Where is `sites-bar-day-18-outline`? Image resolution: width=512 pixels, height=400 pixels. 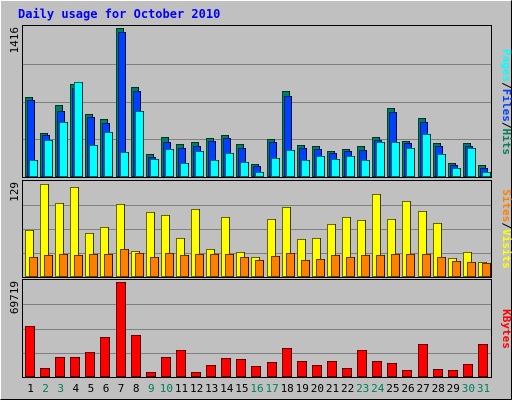
sites-bar-day-18-outline is located at coordinates (290, 265).